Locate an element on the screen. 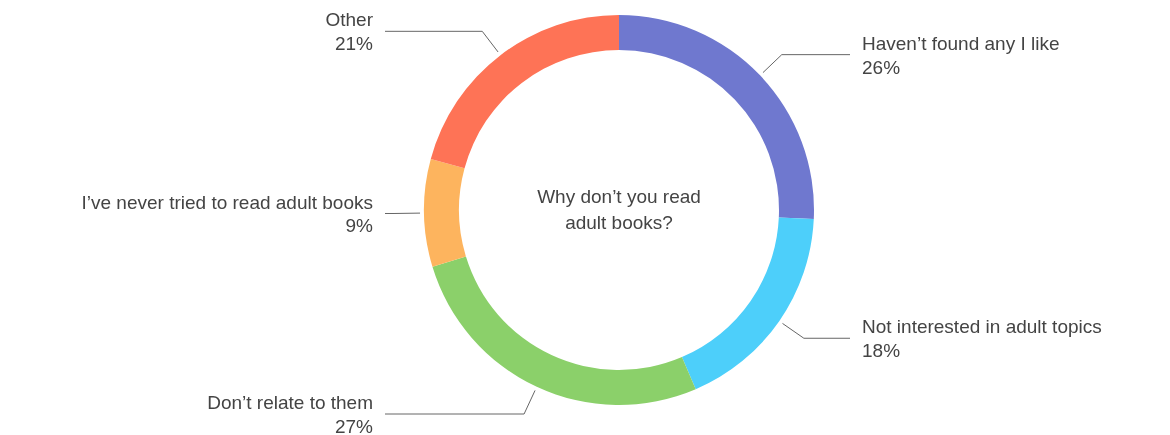 This screenshot has height=435, width=1170. data-label: 21% is located at coordinates (354, 44).